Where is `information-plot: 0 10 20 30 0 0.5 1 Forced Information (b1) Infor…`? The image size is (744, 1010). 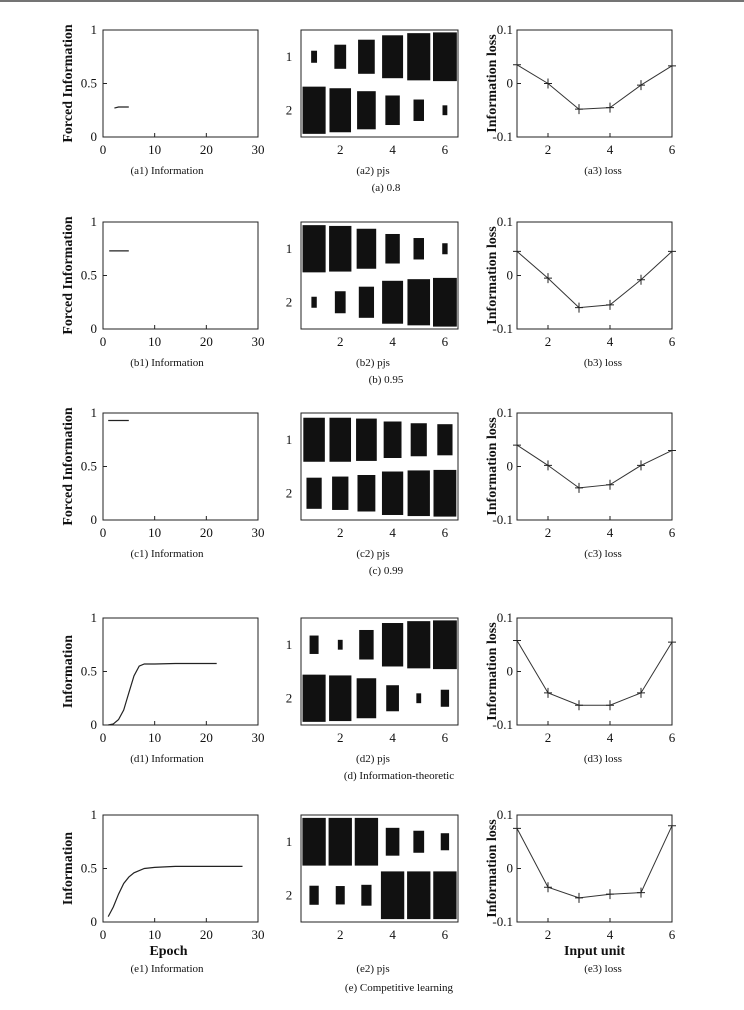 information-plot: 0 10 20 30 0 0.5 1 Forced Information (b1) Infor… is located at coordinates (163, 291).